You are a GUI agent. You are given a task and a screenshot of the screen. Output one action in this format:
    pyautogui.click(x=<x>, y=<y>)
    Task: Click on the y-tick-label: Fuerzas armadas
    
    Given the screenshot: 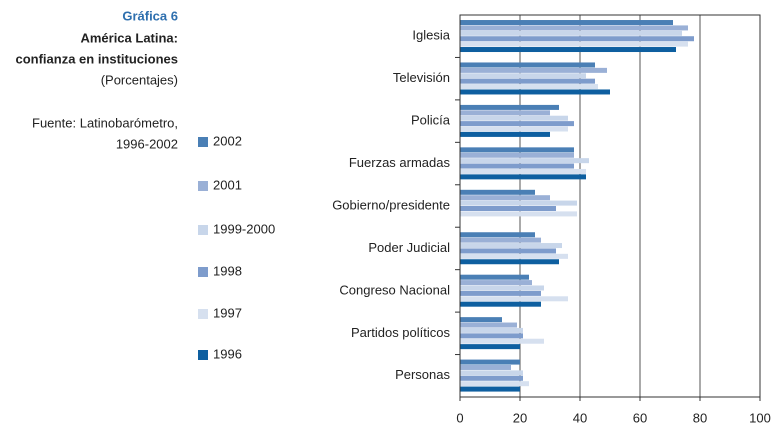 What is the action you would take?
    pyautogui.click(x=400, y=162)
    